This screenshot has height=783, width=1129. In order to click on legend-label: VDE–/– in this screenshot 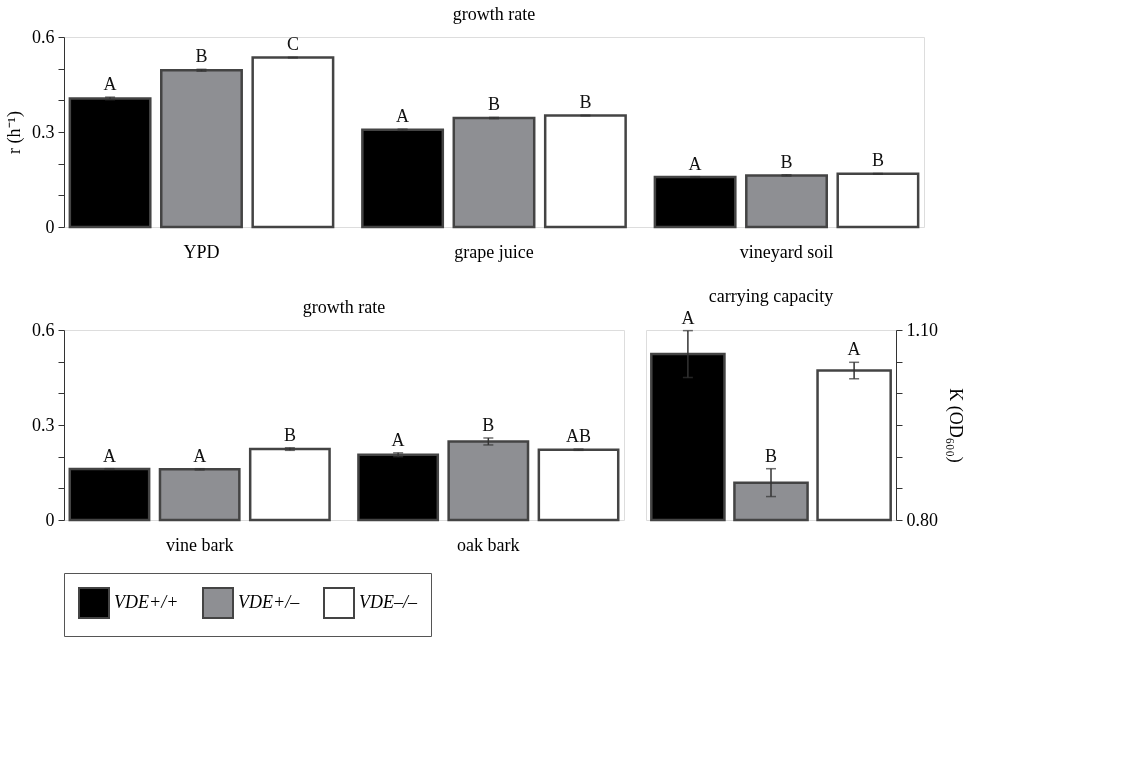, I will do `click(388, 602)`.